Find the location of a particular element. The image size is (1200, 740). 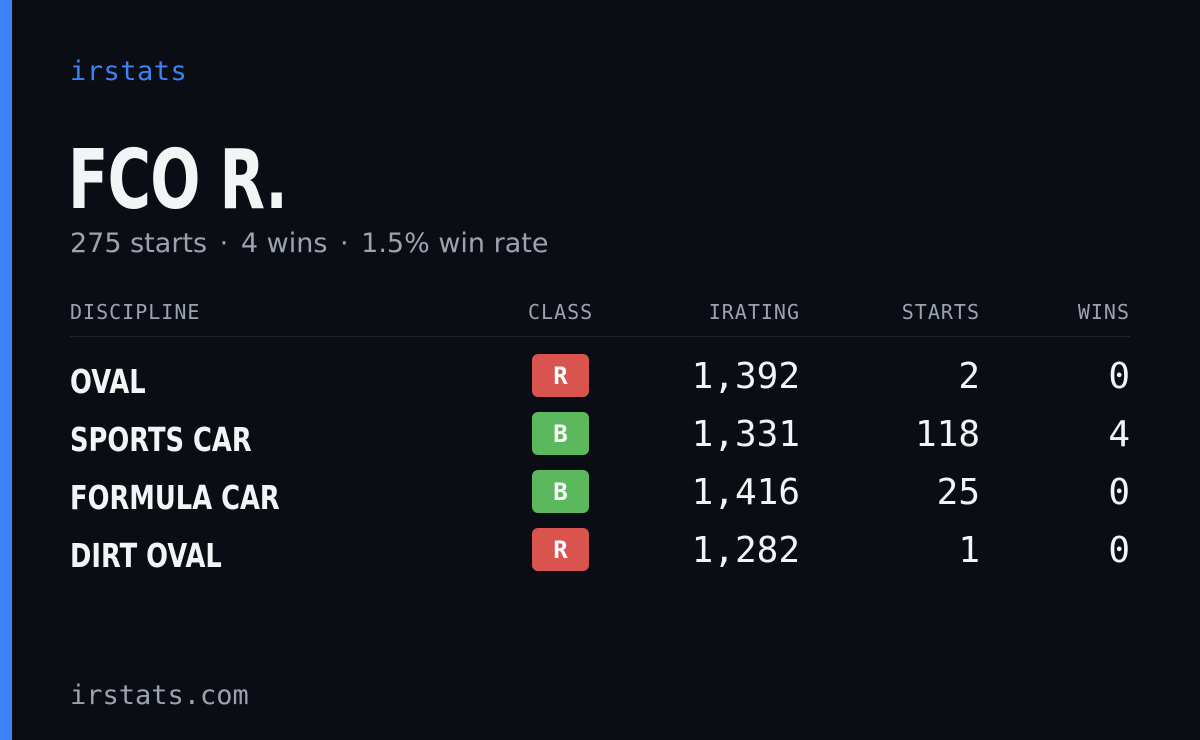

summary-wins: 4 wins is located at coordinates (284, 243).